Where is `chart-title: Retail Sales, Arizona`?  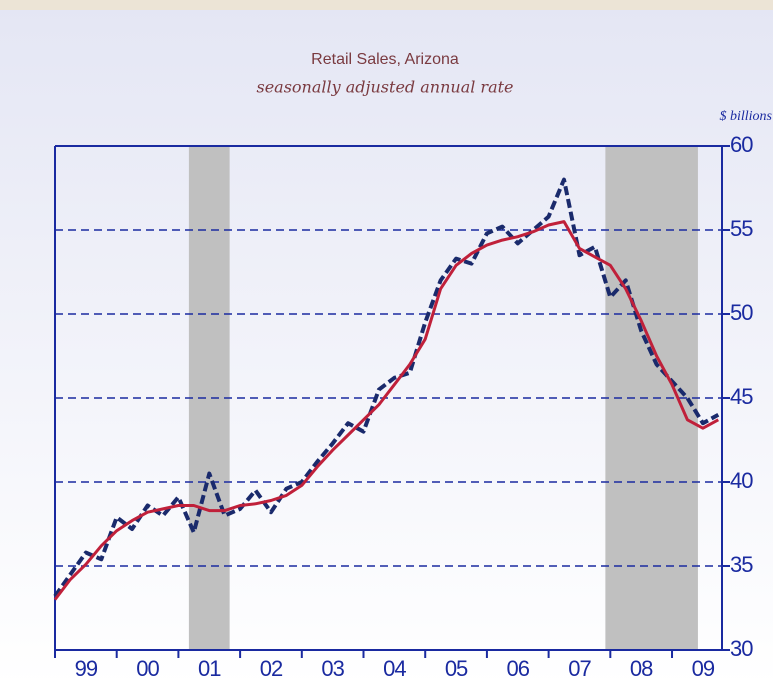
chart-title: Retail Sales, Arizona is located at coordinates (385, 59).